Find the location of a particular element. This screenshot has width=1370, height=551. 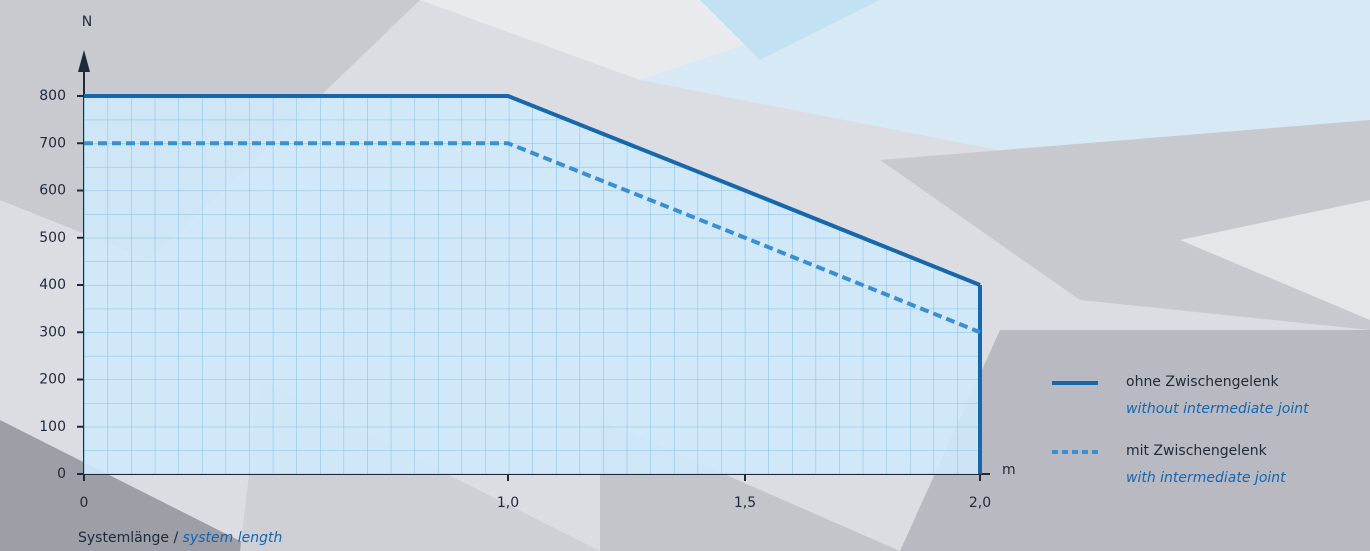

y-tick-label: 0 is located at coordinates (61, 474).